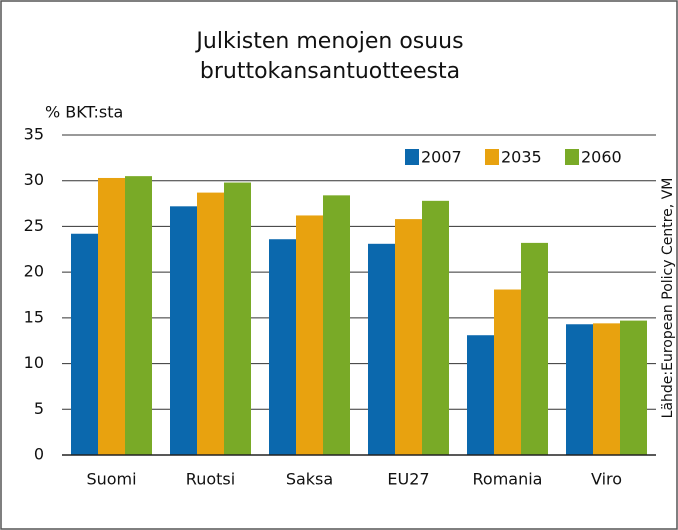 The height and width of the screenshot is (530, 678). Describe the element at coordinates (408, 479) in the screenshot. I see `x-tick-label: EU27` at that location.